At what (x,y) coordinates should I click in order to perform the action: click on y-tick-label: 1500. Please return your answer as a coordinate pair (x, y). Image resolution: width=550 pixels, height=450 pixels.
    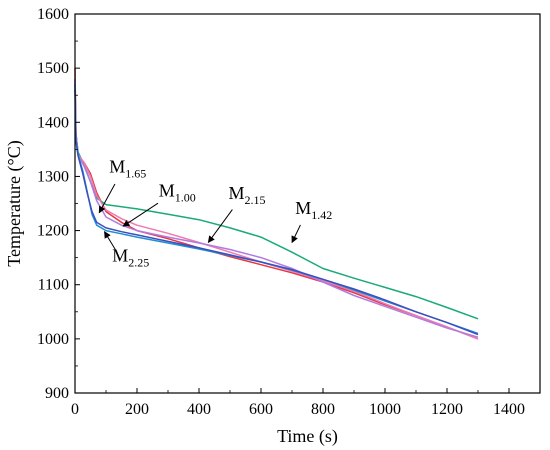
    Looking at the image, I should click on (53, 68).